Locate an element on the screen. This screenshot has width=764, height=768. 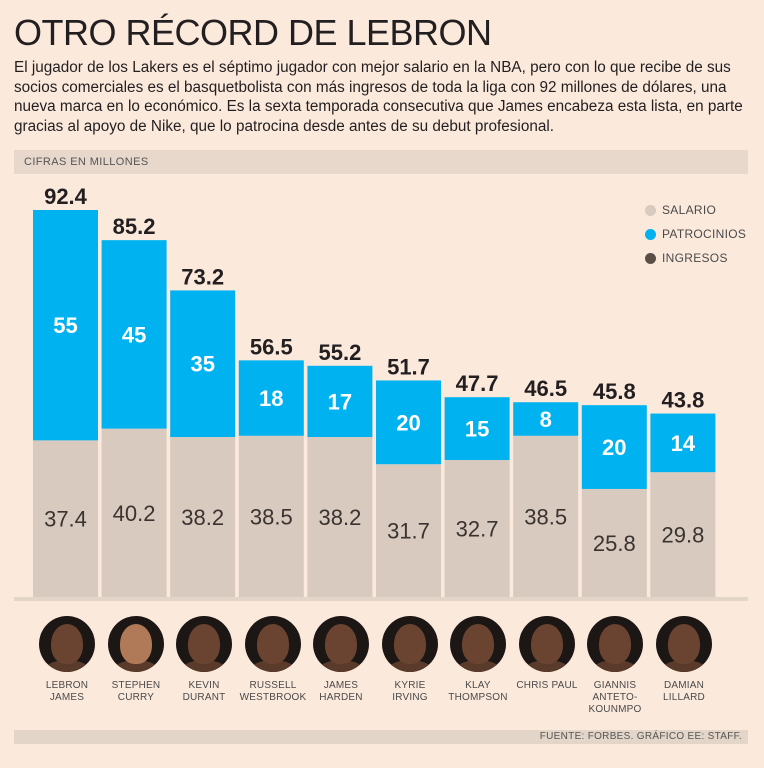
player-name: KLAY THOMPSON is located at coordinates (478, 691).